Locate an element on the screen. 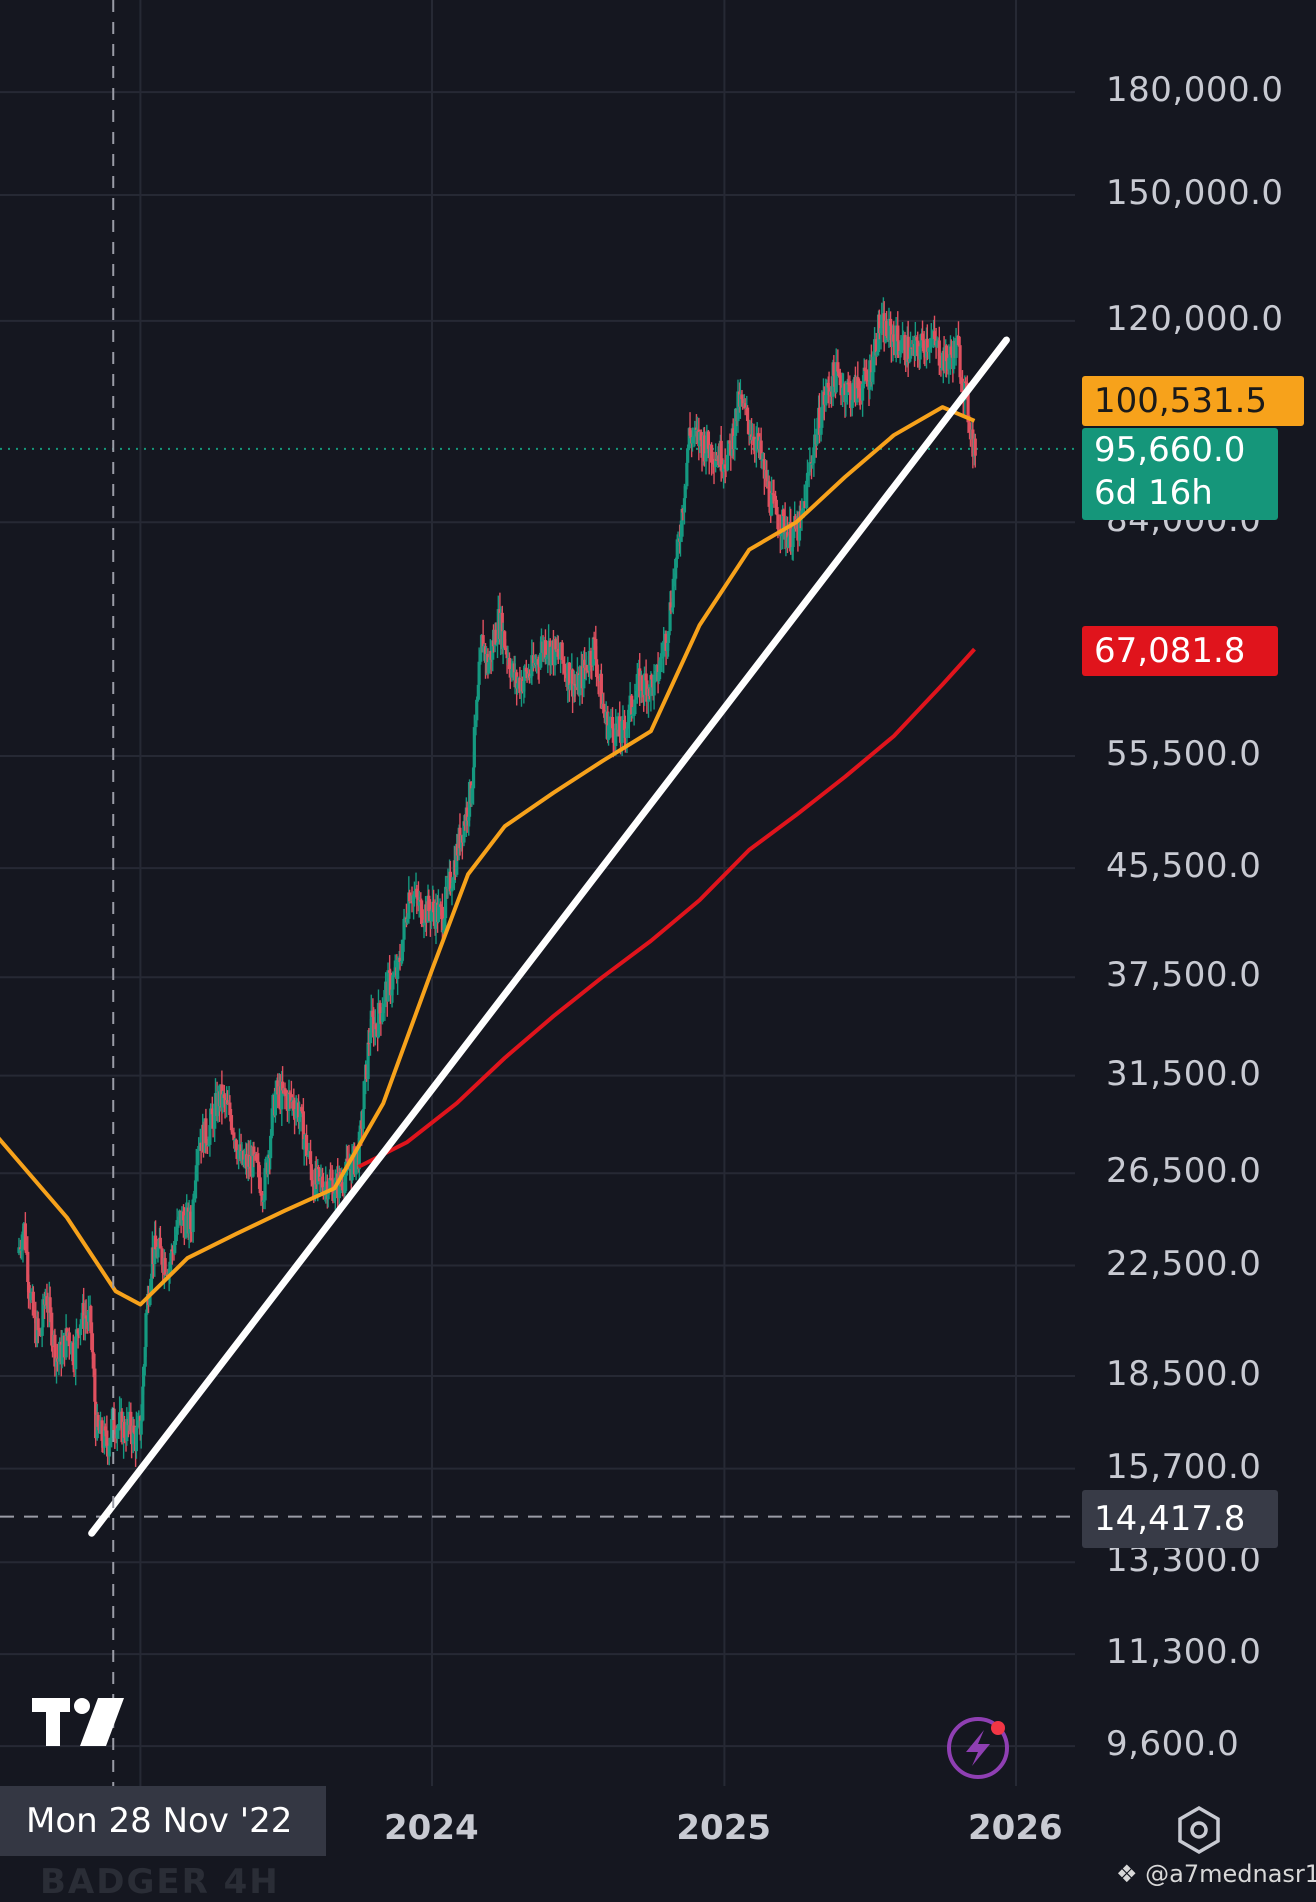 This screenshot has height=1902, width=1316. lightning-icon is located at coordinates (978, 1748).